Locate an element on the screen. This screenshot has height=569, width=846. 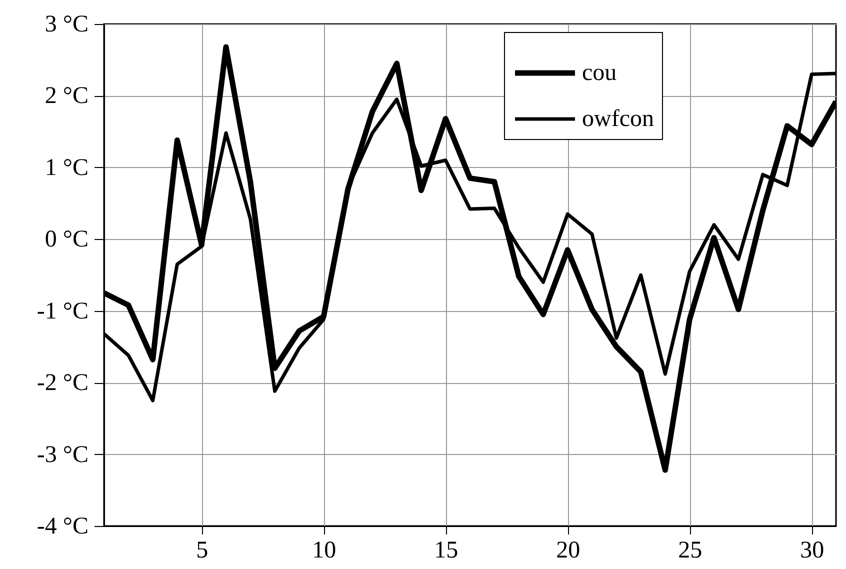
x-tick-label: 25 is located at coordinates (690, 551).